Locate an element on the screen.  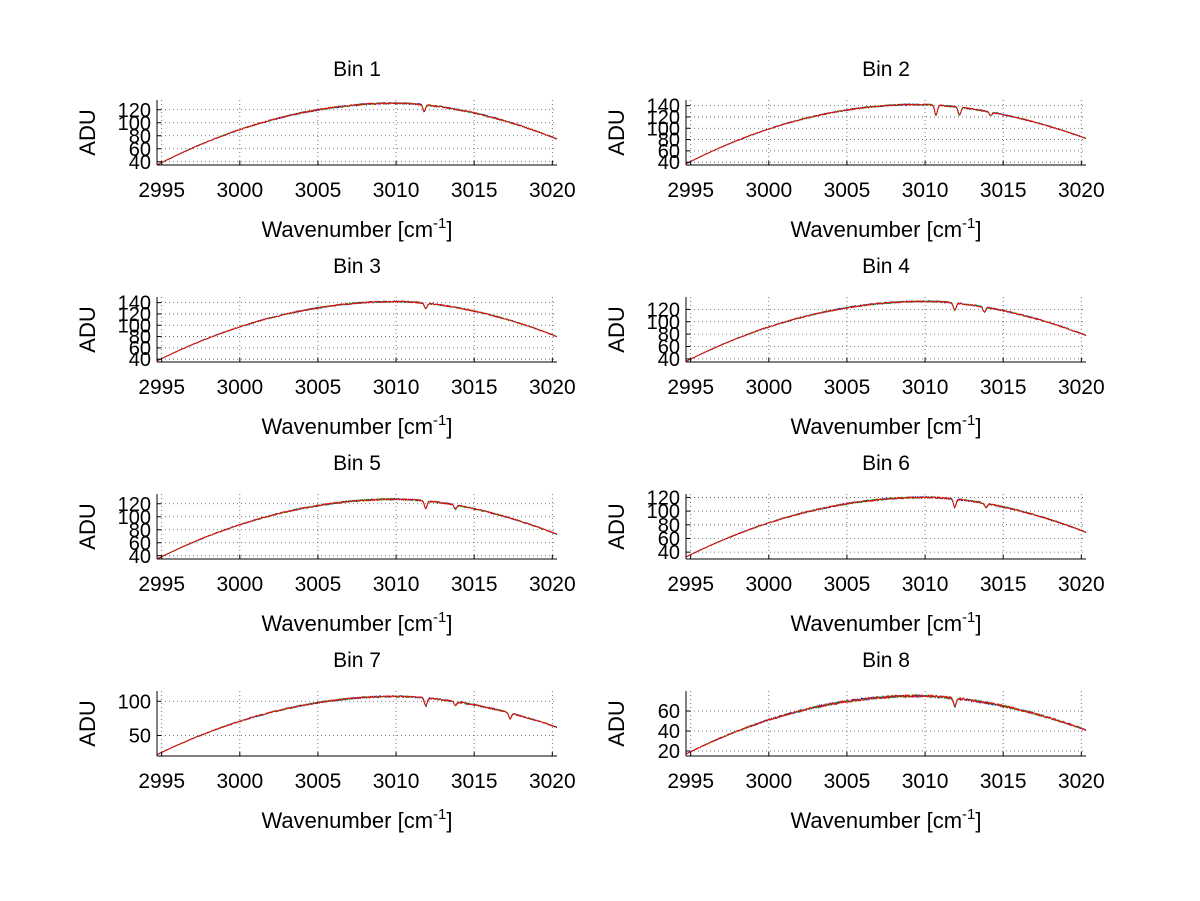
y-tick-label: 50 is located at coordinates (140, 736).